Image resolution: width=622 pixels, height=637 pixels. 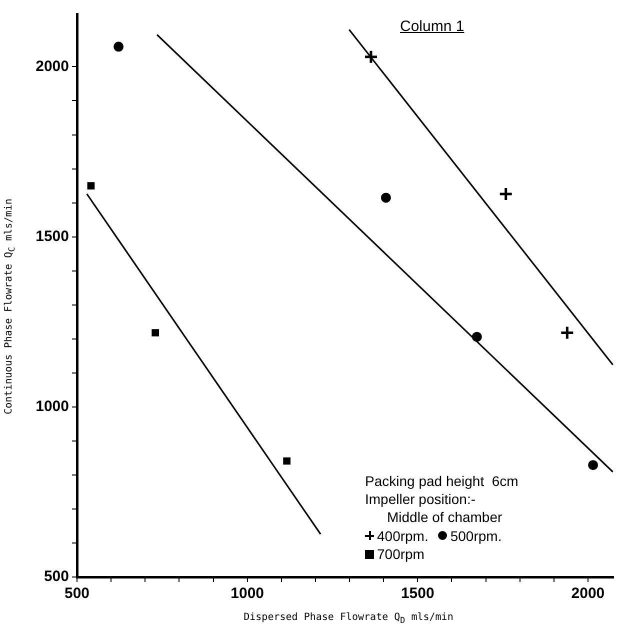 What do you see at coordinates (52, 407) in the screenshot?
I see `y-tick-label: 1000` at bounding box center [52, 407].